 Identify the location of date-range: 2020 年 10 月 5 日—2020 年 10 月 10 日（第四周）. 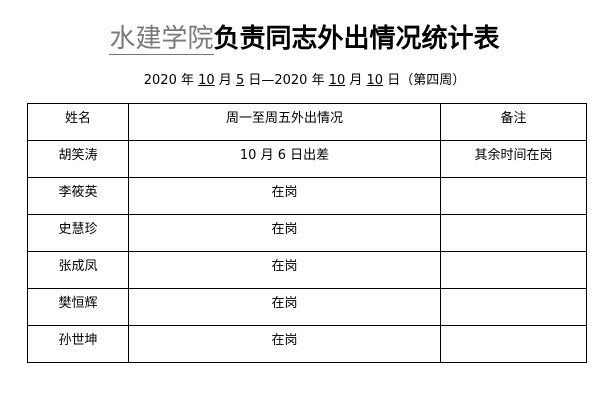
(304, 78).